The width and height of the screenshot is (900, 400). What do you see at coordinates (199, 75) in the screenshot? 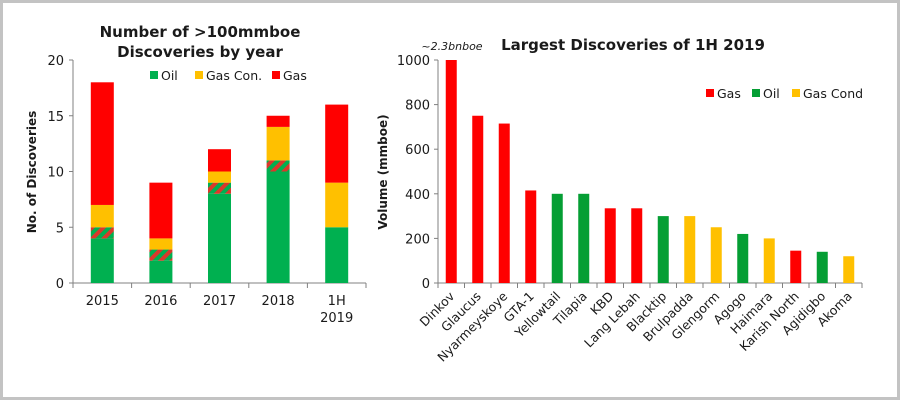
I see `left-legend-swatch-gas_con` at bounding box center [199, 75].